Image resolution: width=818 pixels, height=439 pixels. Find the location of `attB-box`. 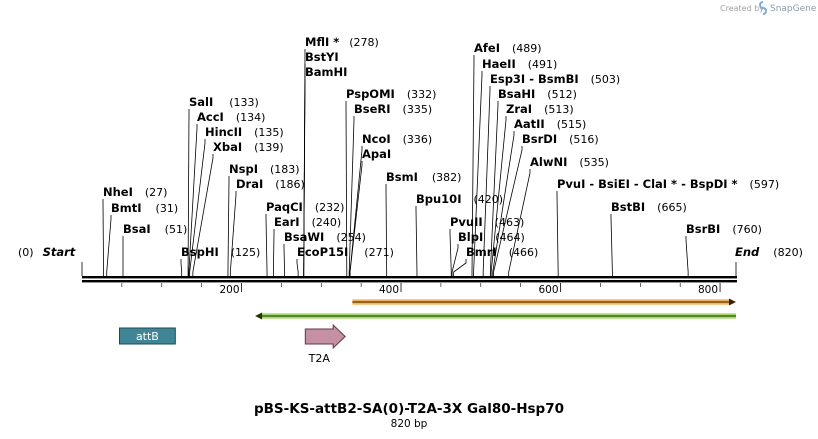

attB-box is located at coordinates (147, 336).